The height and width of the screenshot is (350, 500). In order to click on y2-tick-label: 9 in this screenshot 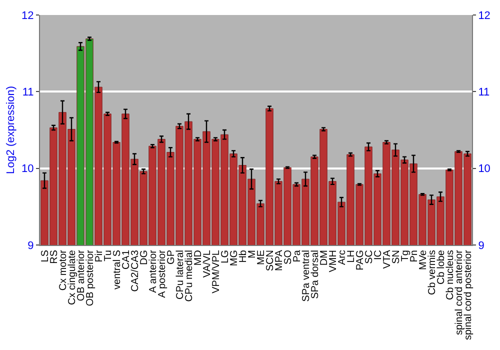, I will do `click(481, 246)`.